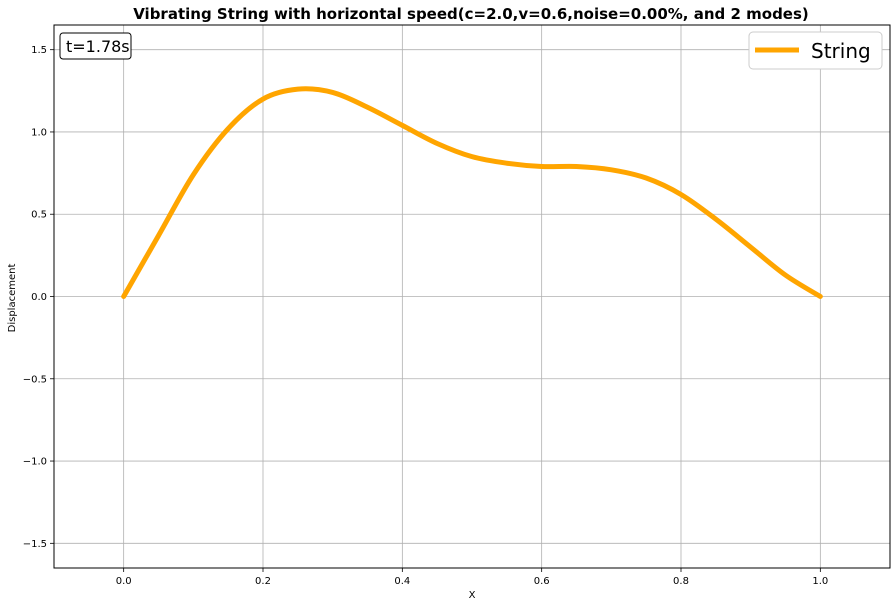 This screenshot has width=896, height=606. Describe the element at coordinates (820, 581) in the screenshot. I see `x-tick-label: 1.0` at that location.